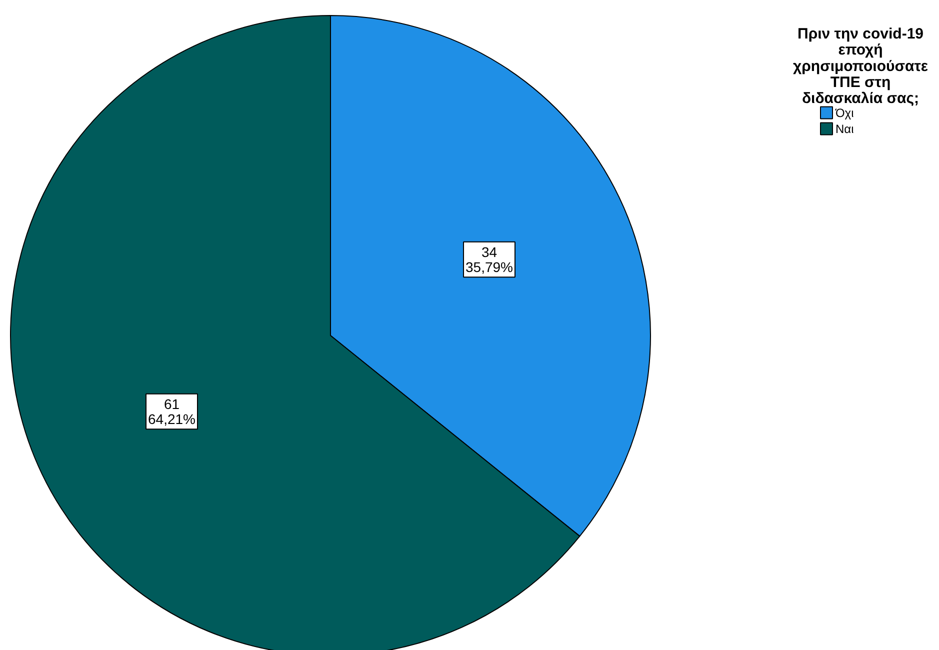 This screenshot has height=650, width=939. Describe the element at coordinates (172, 412) in the screenshot. I see `data-label: 61 64,21%` at that location.